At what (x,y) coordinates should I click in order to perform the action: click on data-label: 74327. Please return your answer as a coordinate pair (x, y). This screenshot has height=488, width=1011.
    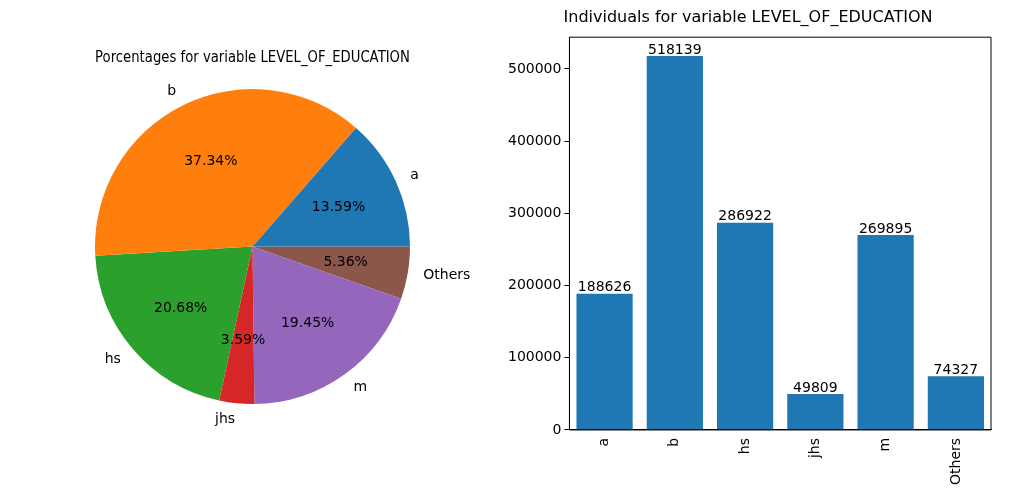
    Looking at the image, I should click on (956, 368).